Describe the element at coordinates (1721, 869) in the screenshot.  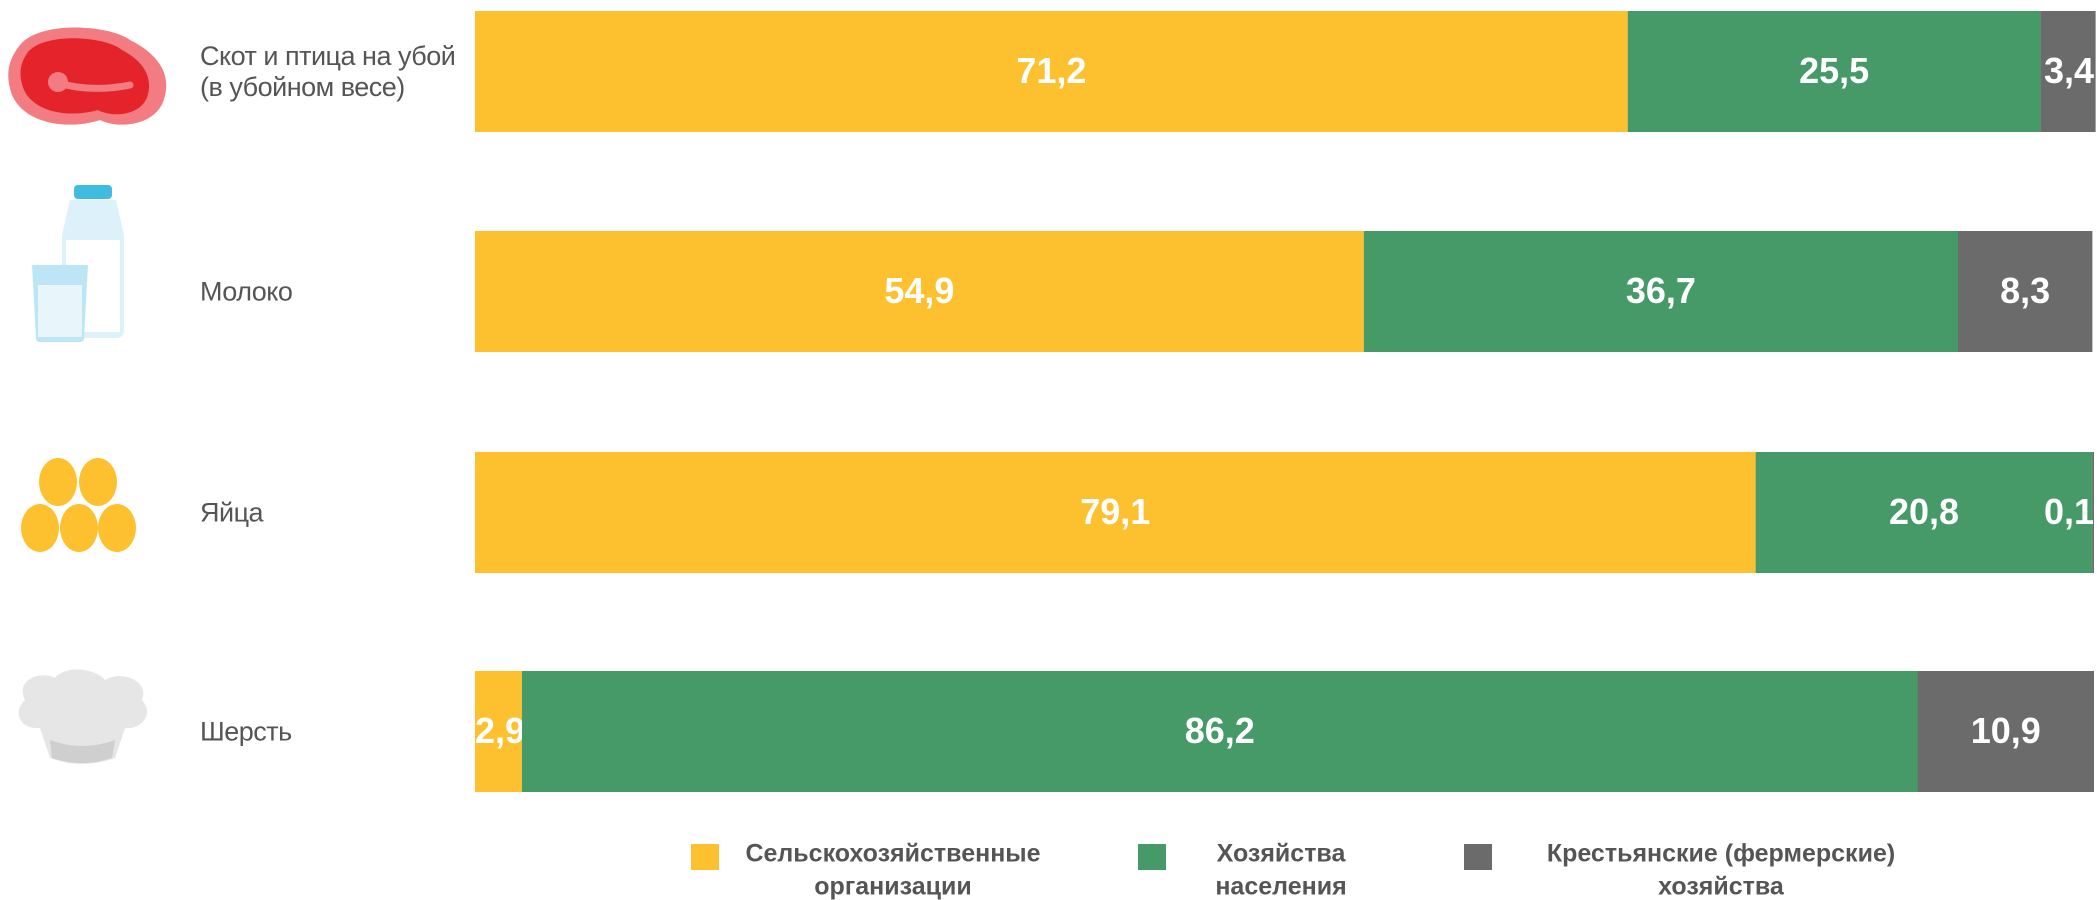
I see `legend-label: Крестьянские (фермерские) хозяйства` at that location.